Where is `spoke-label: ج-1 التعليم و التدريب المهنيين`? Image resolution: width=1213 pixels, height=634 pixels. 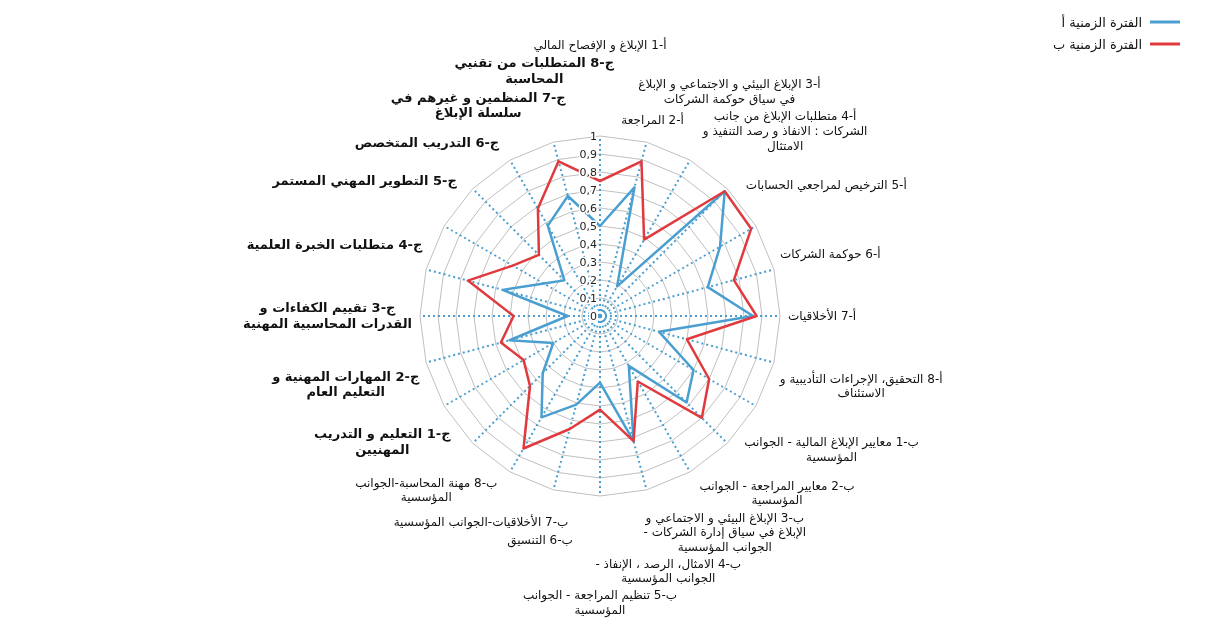
spoke-label: ج-1 التعليم و التدريب المهنيين is located at coordinates (383, 442).